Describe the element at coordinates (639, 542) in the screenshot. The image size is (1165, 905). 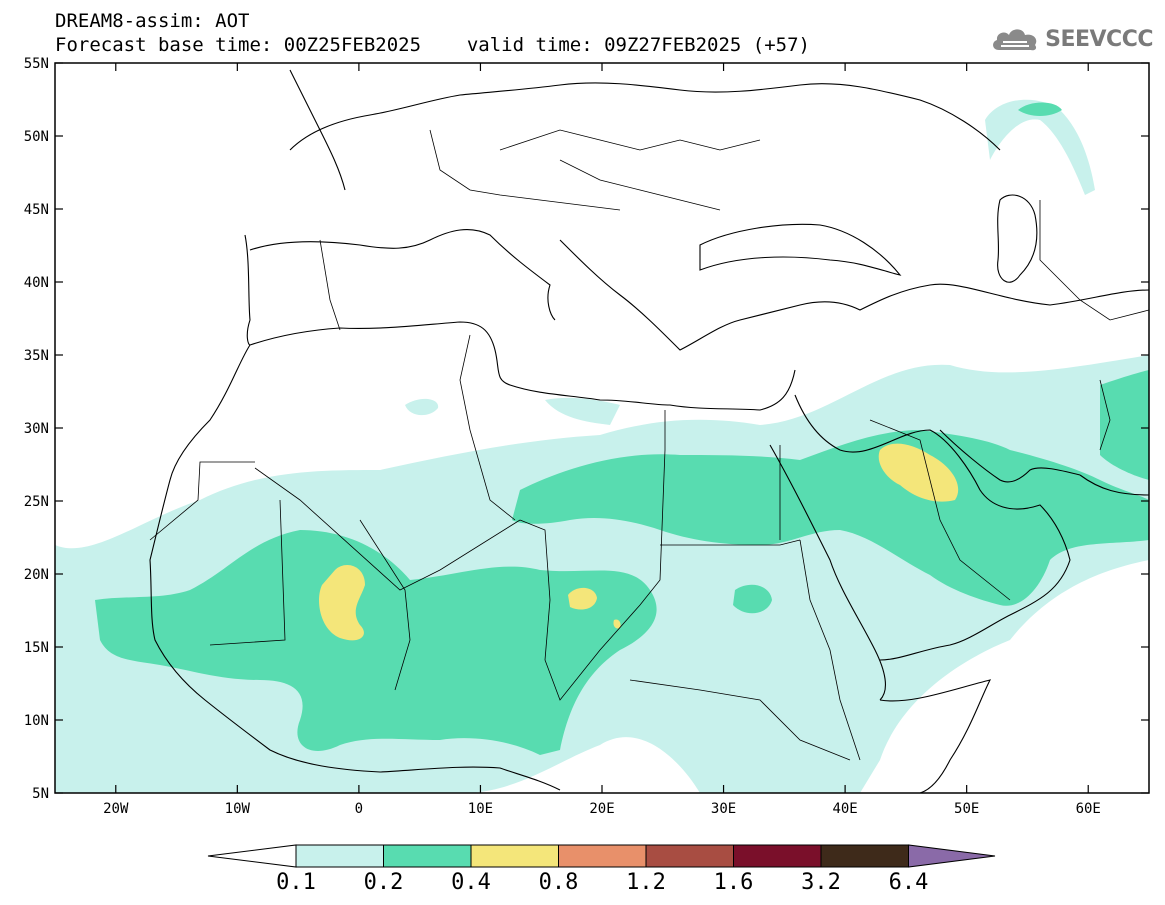
I see `aot-level-0.4` at that location.